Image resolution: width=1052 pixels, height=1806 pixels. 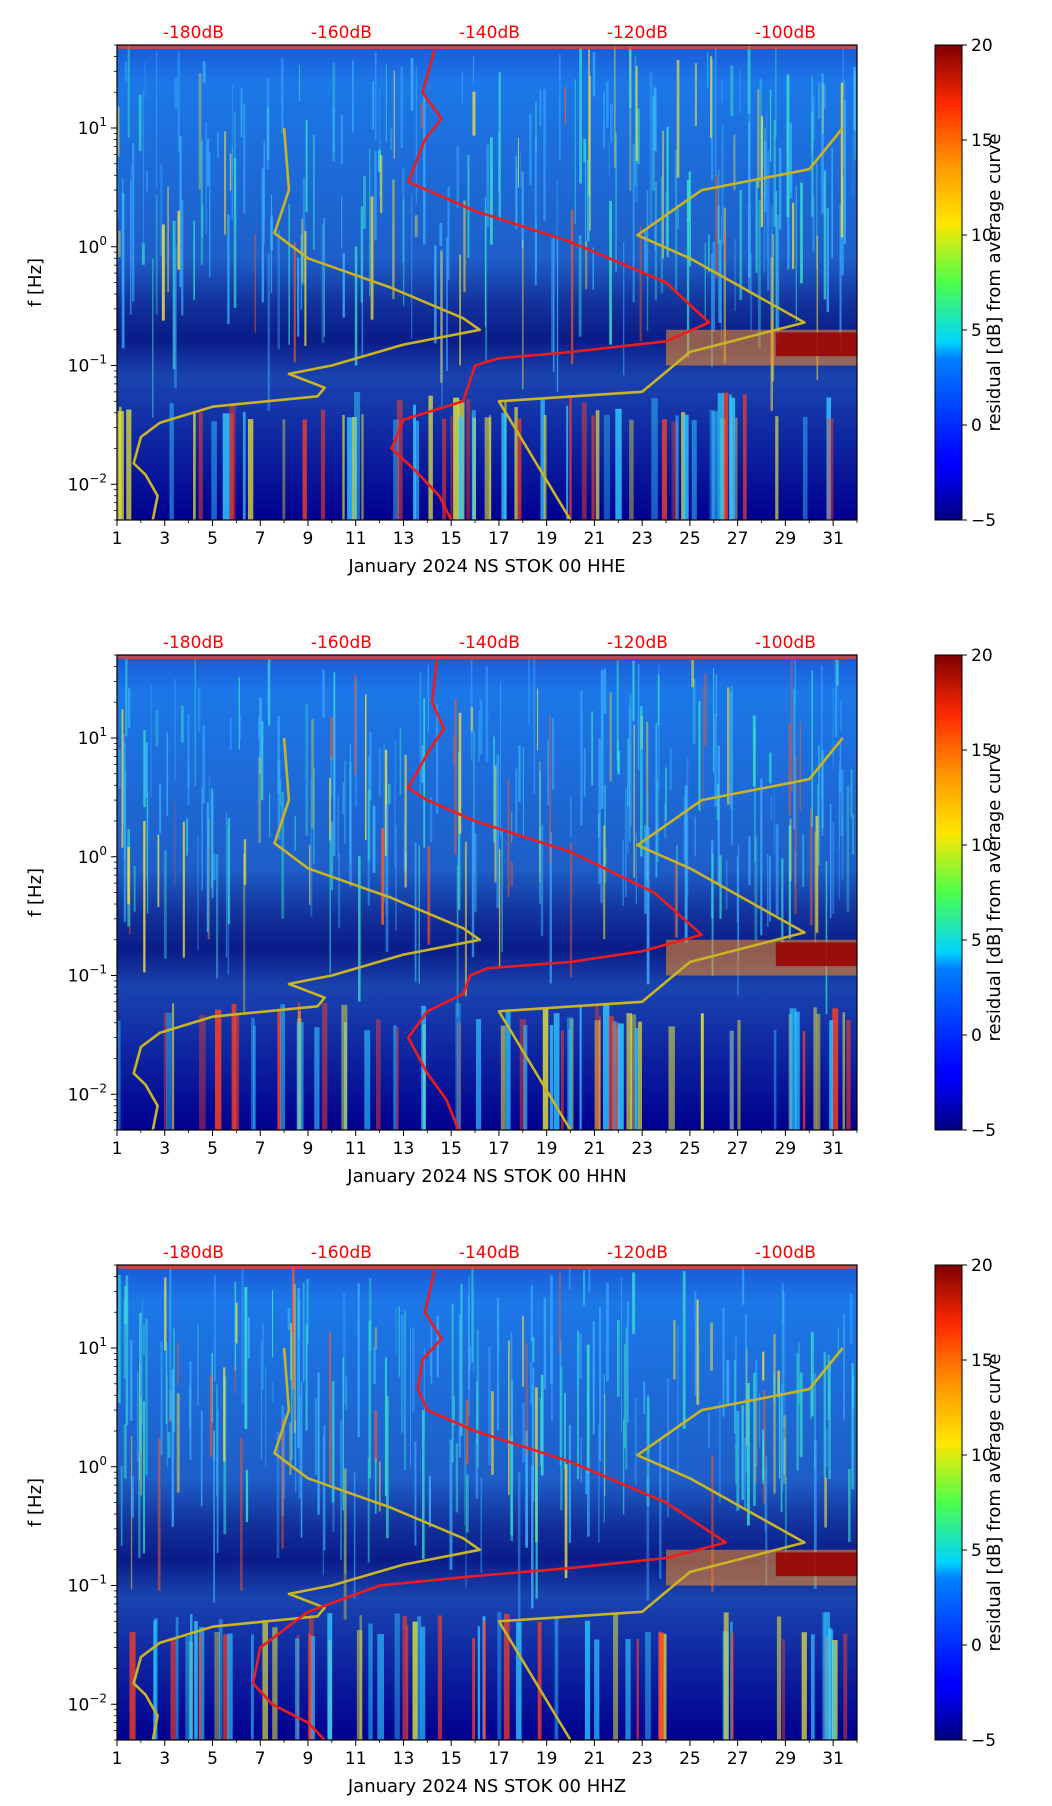 I want to click on y-tick-label: 10⁻², so click(x=87, y=1703).